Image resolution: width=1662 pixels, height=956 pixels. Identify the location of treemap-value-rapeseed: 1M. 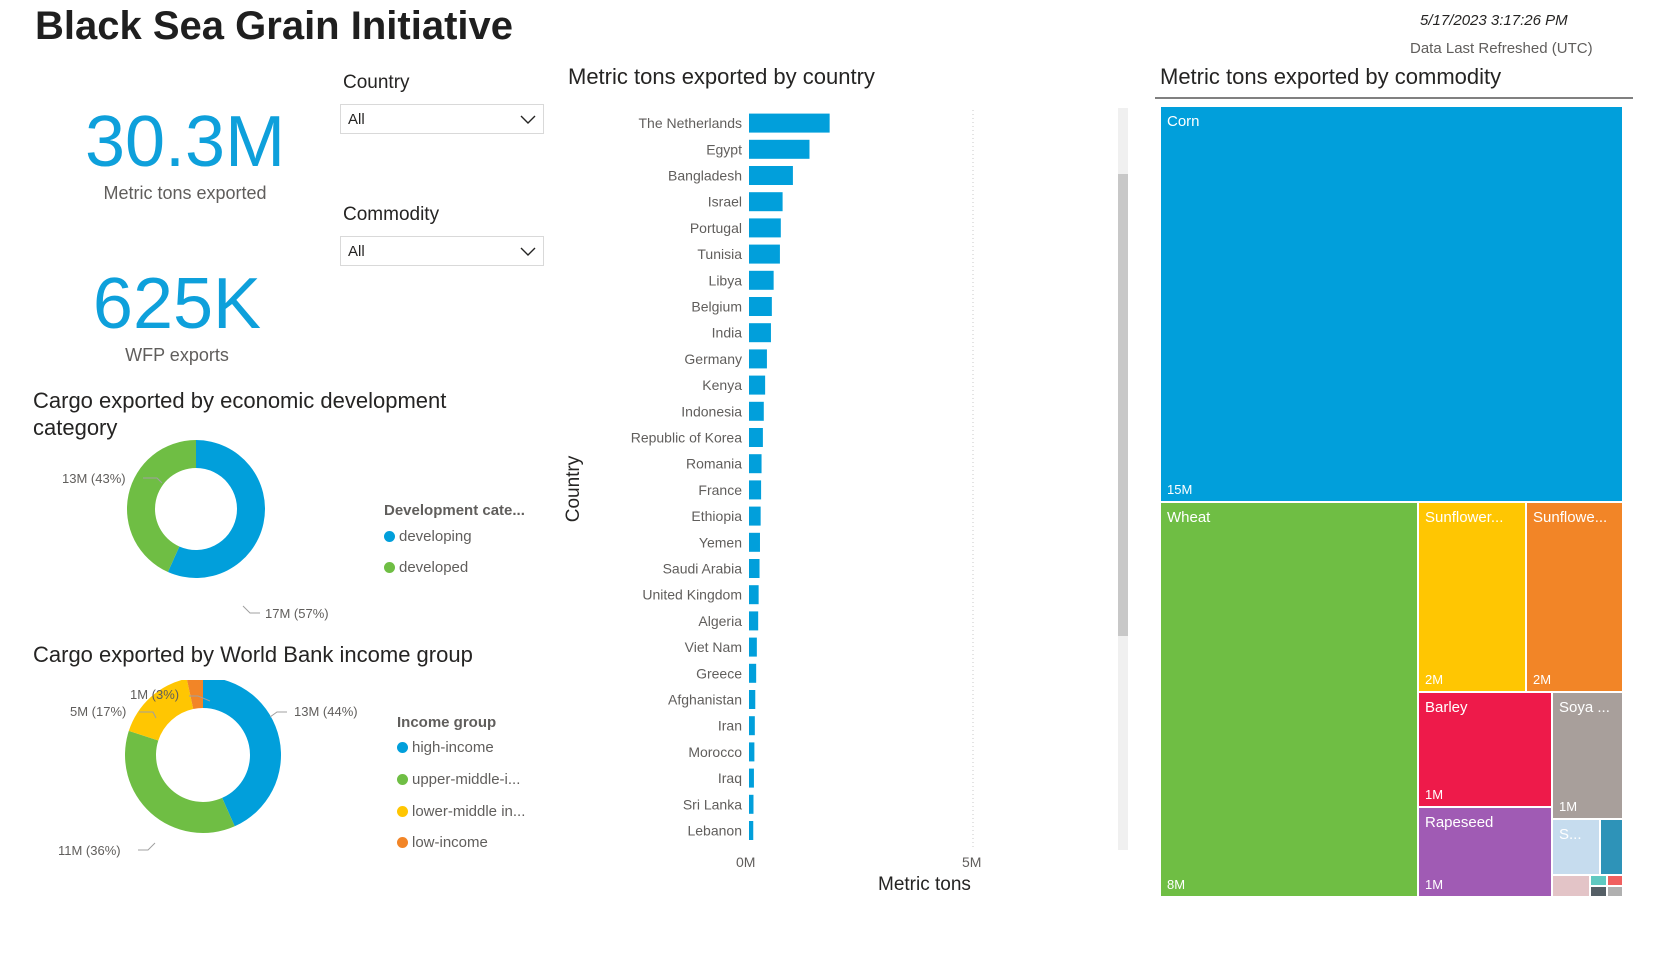
(1434, 884).